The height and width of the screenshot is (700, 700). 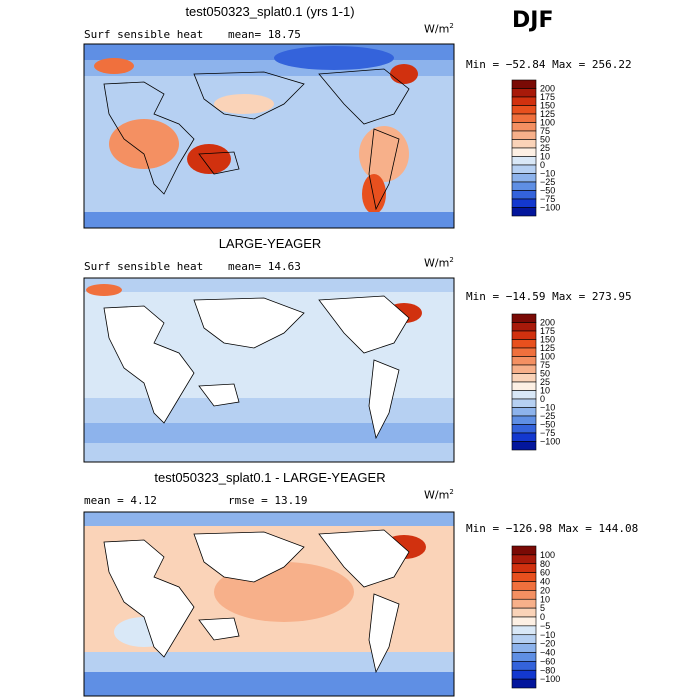 What do you see at coordinates (545, 564) in the screenshot?
I see `colorbar-label: 80` at bounding box center [545, 564].